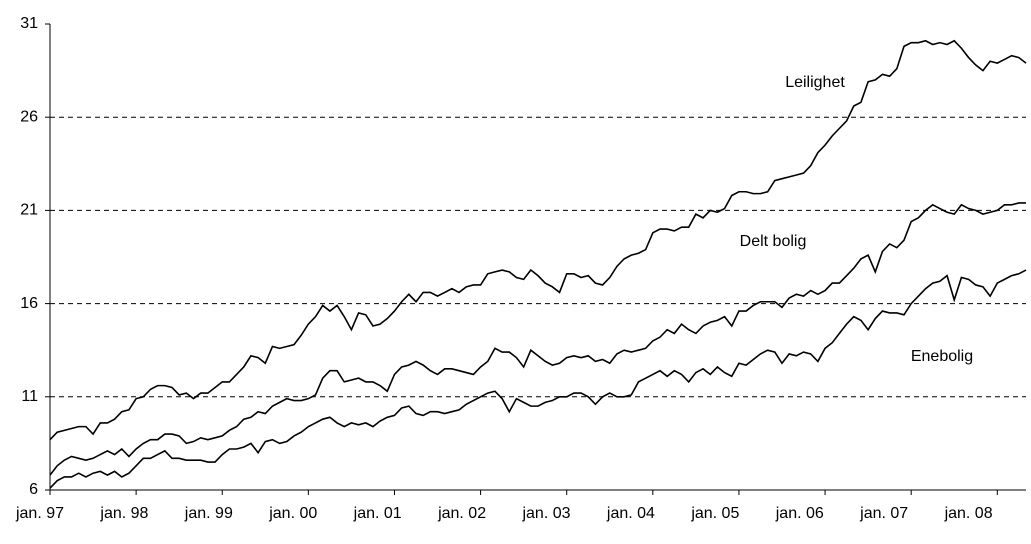  I want to click on x-tick-label: jan. 01, so click(377, 513).